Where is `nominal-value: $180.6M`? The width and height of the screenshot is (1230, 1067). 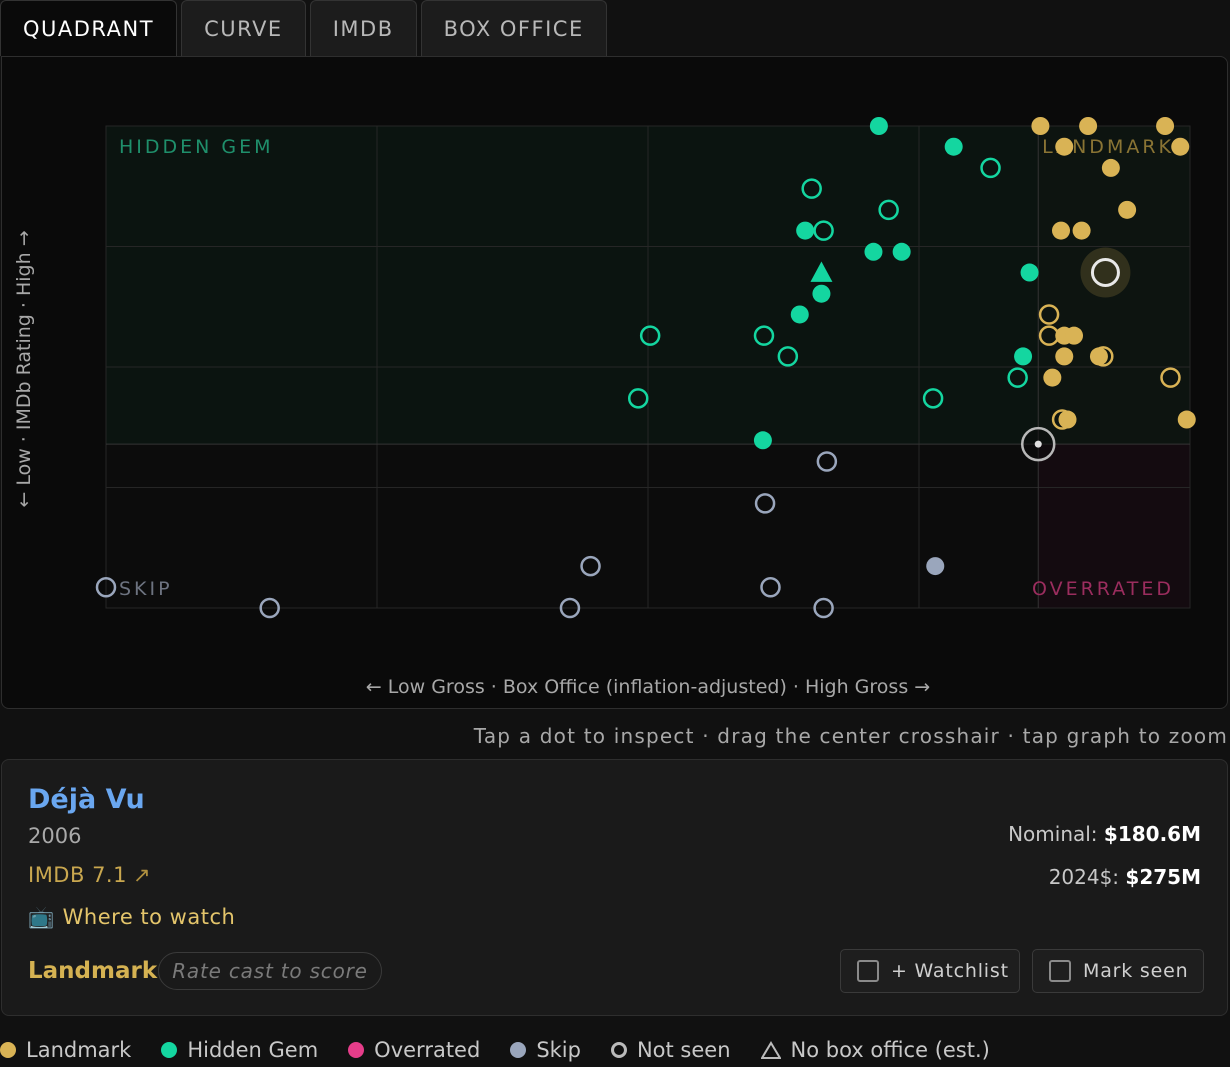
nominal-value: $180.6M is located at coordinates (1152, 834).